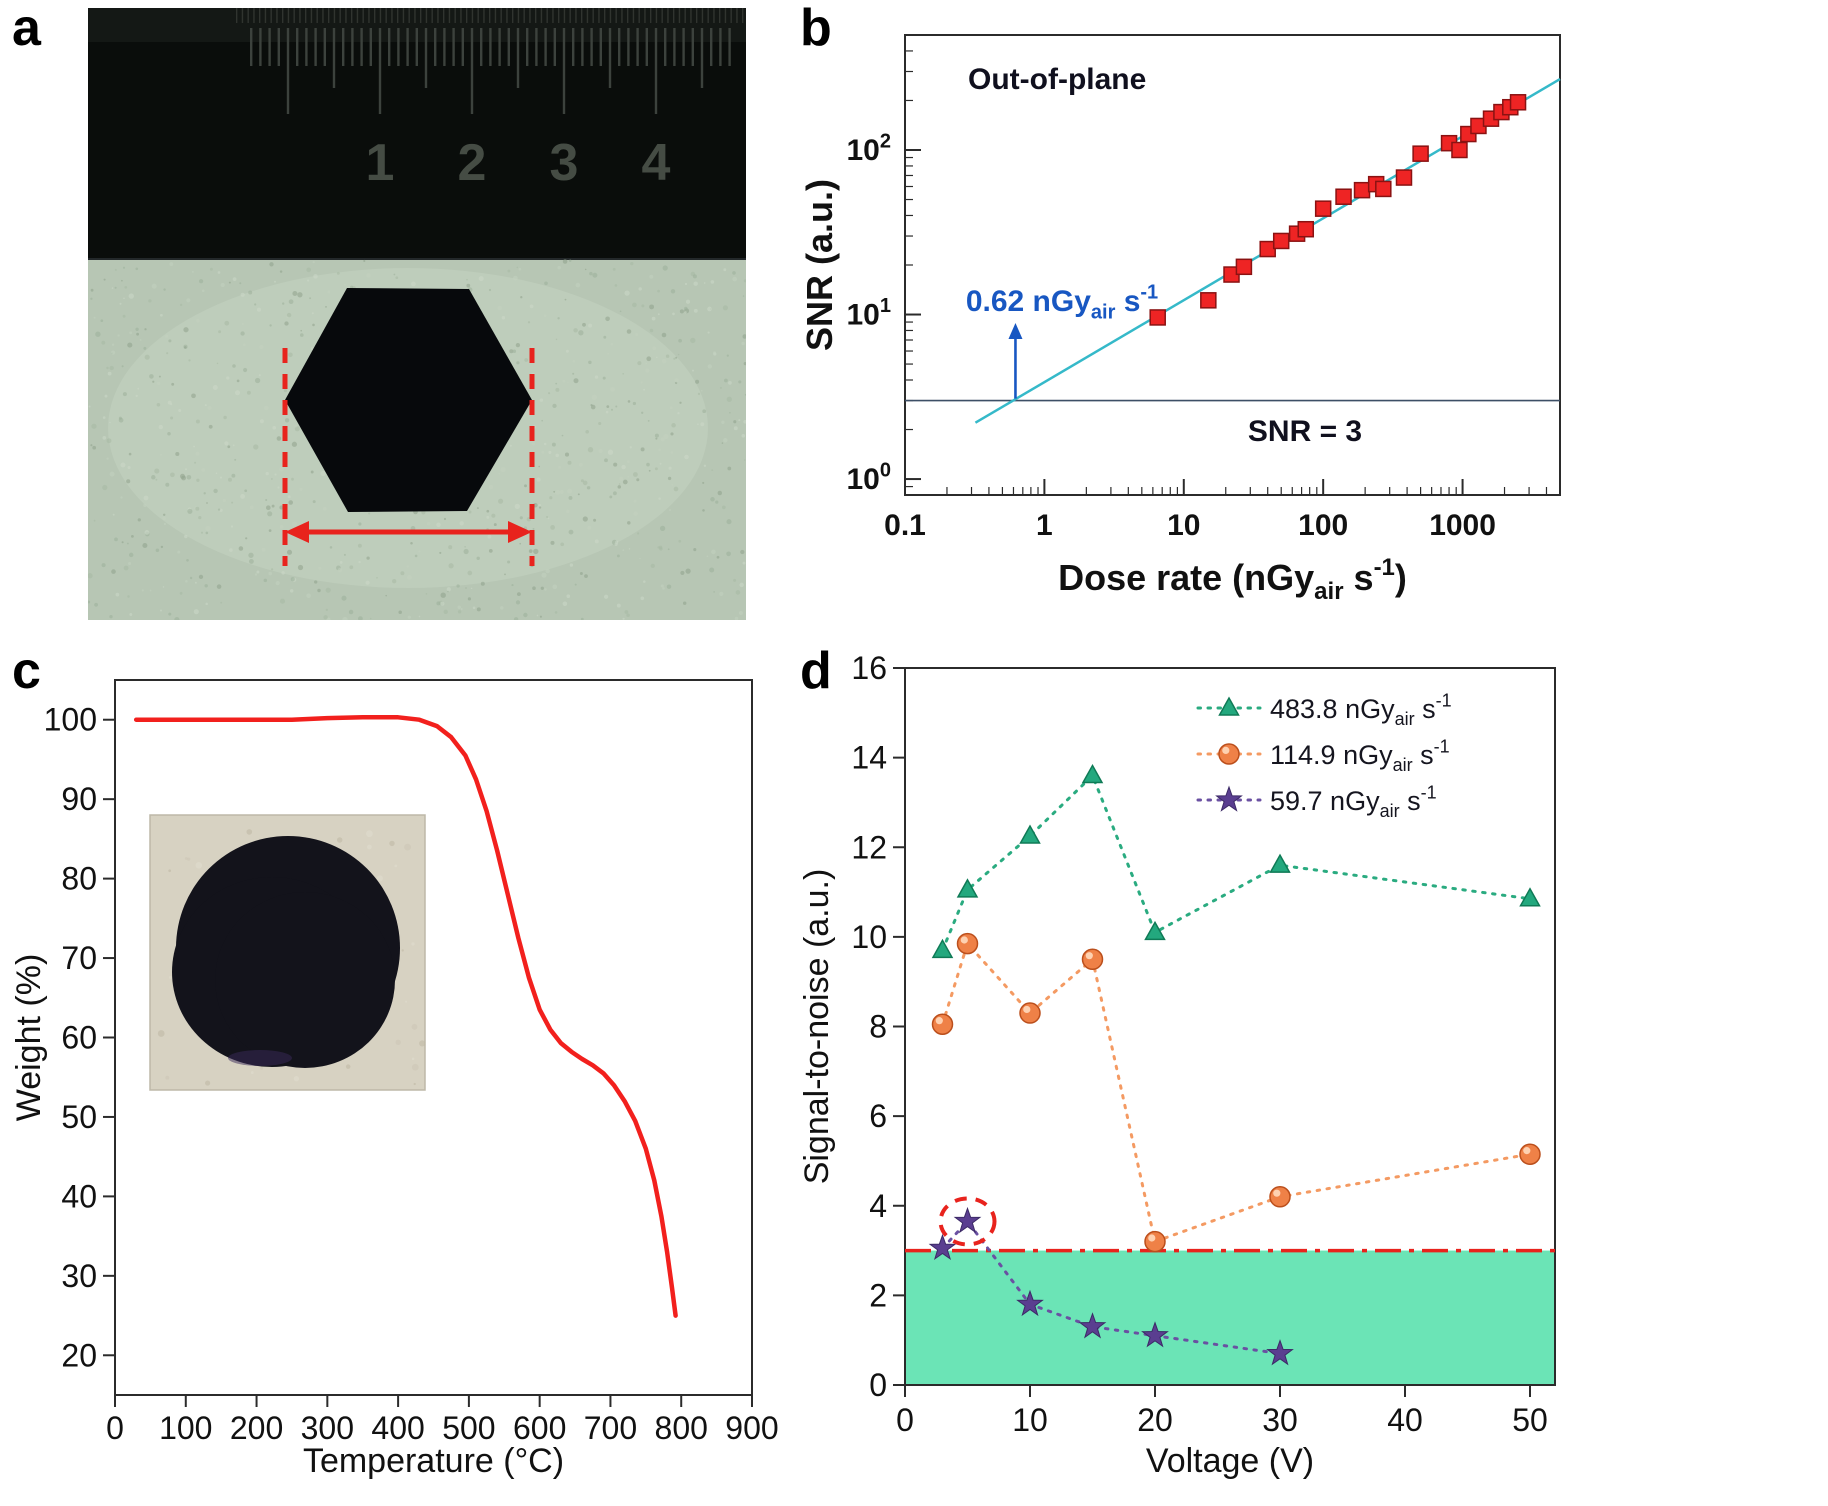 This screenshot has width=1828, height=1506. I want to click on panel-label-a: a, so click(26, 28).